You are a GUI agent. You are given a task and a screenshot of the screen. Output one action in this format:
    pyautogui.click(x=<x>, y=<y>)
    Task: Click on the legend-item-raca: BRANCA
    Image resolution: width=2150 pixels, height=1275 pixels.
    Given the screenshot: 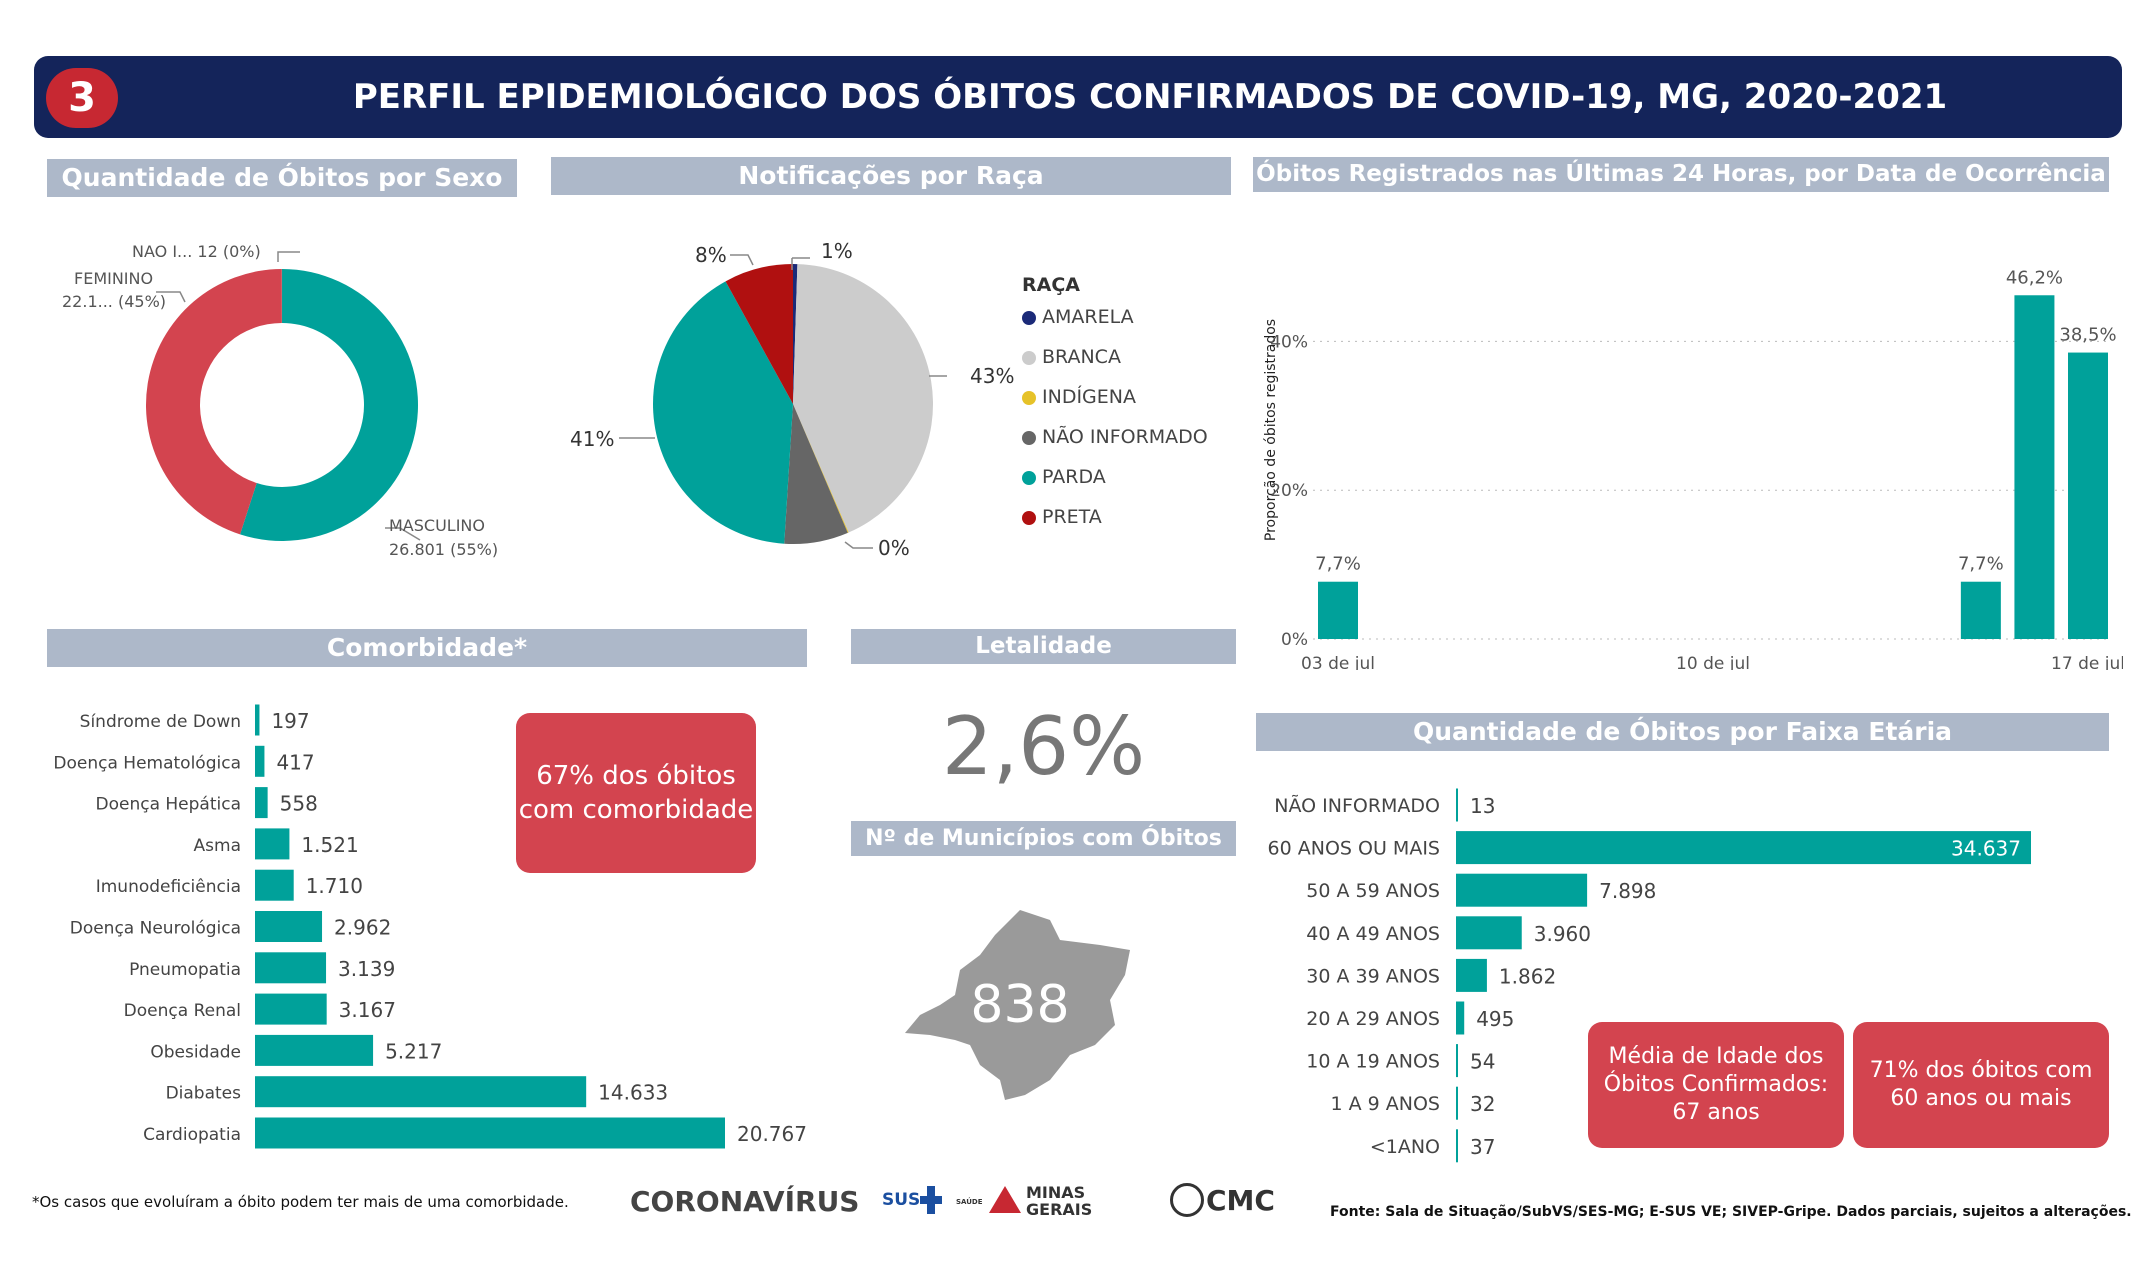 What is the action you would take?
    pyautogui.click(x=1115, y=366)
    